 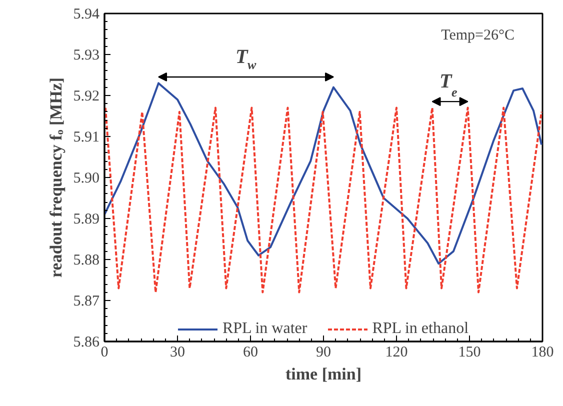 What do you see at coordinates (324, 374) in the screenshot?
I see `x-axis-title: time [min]` at bounding box center [324, 374].